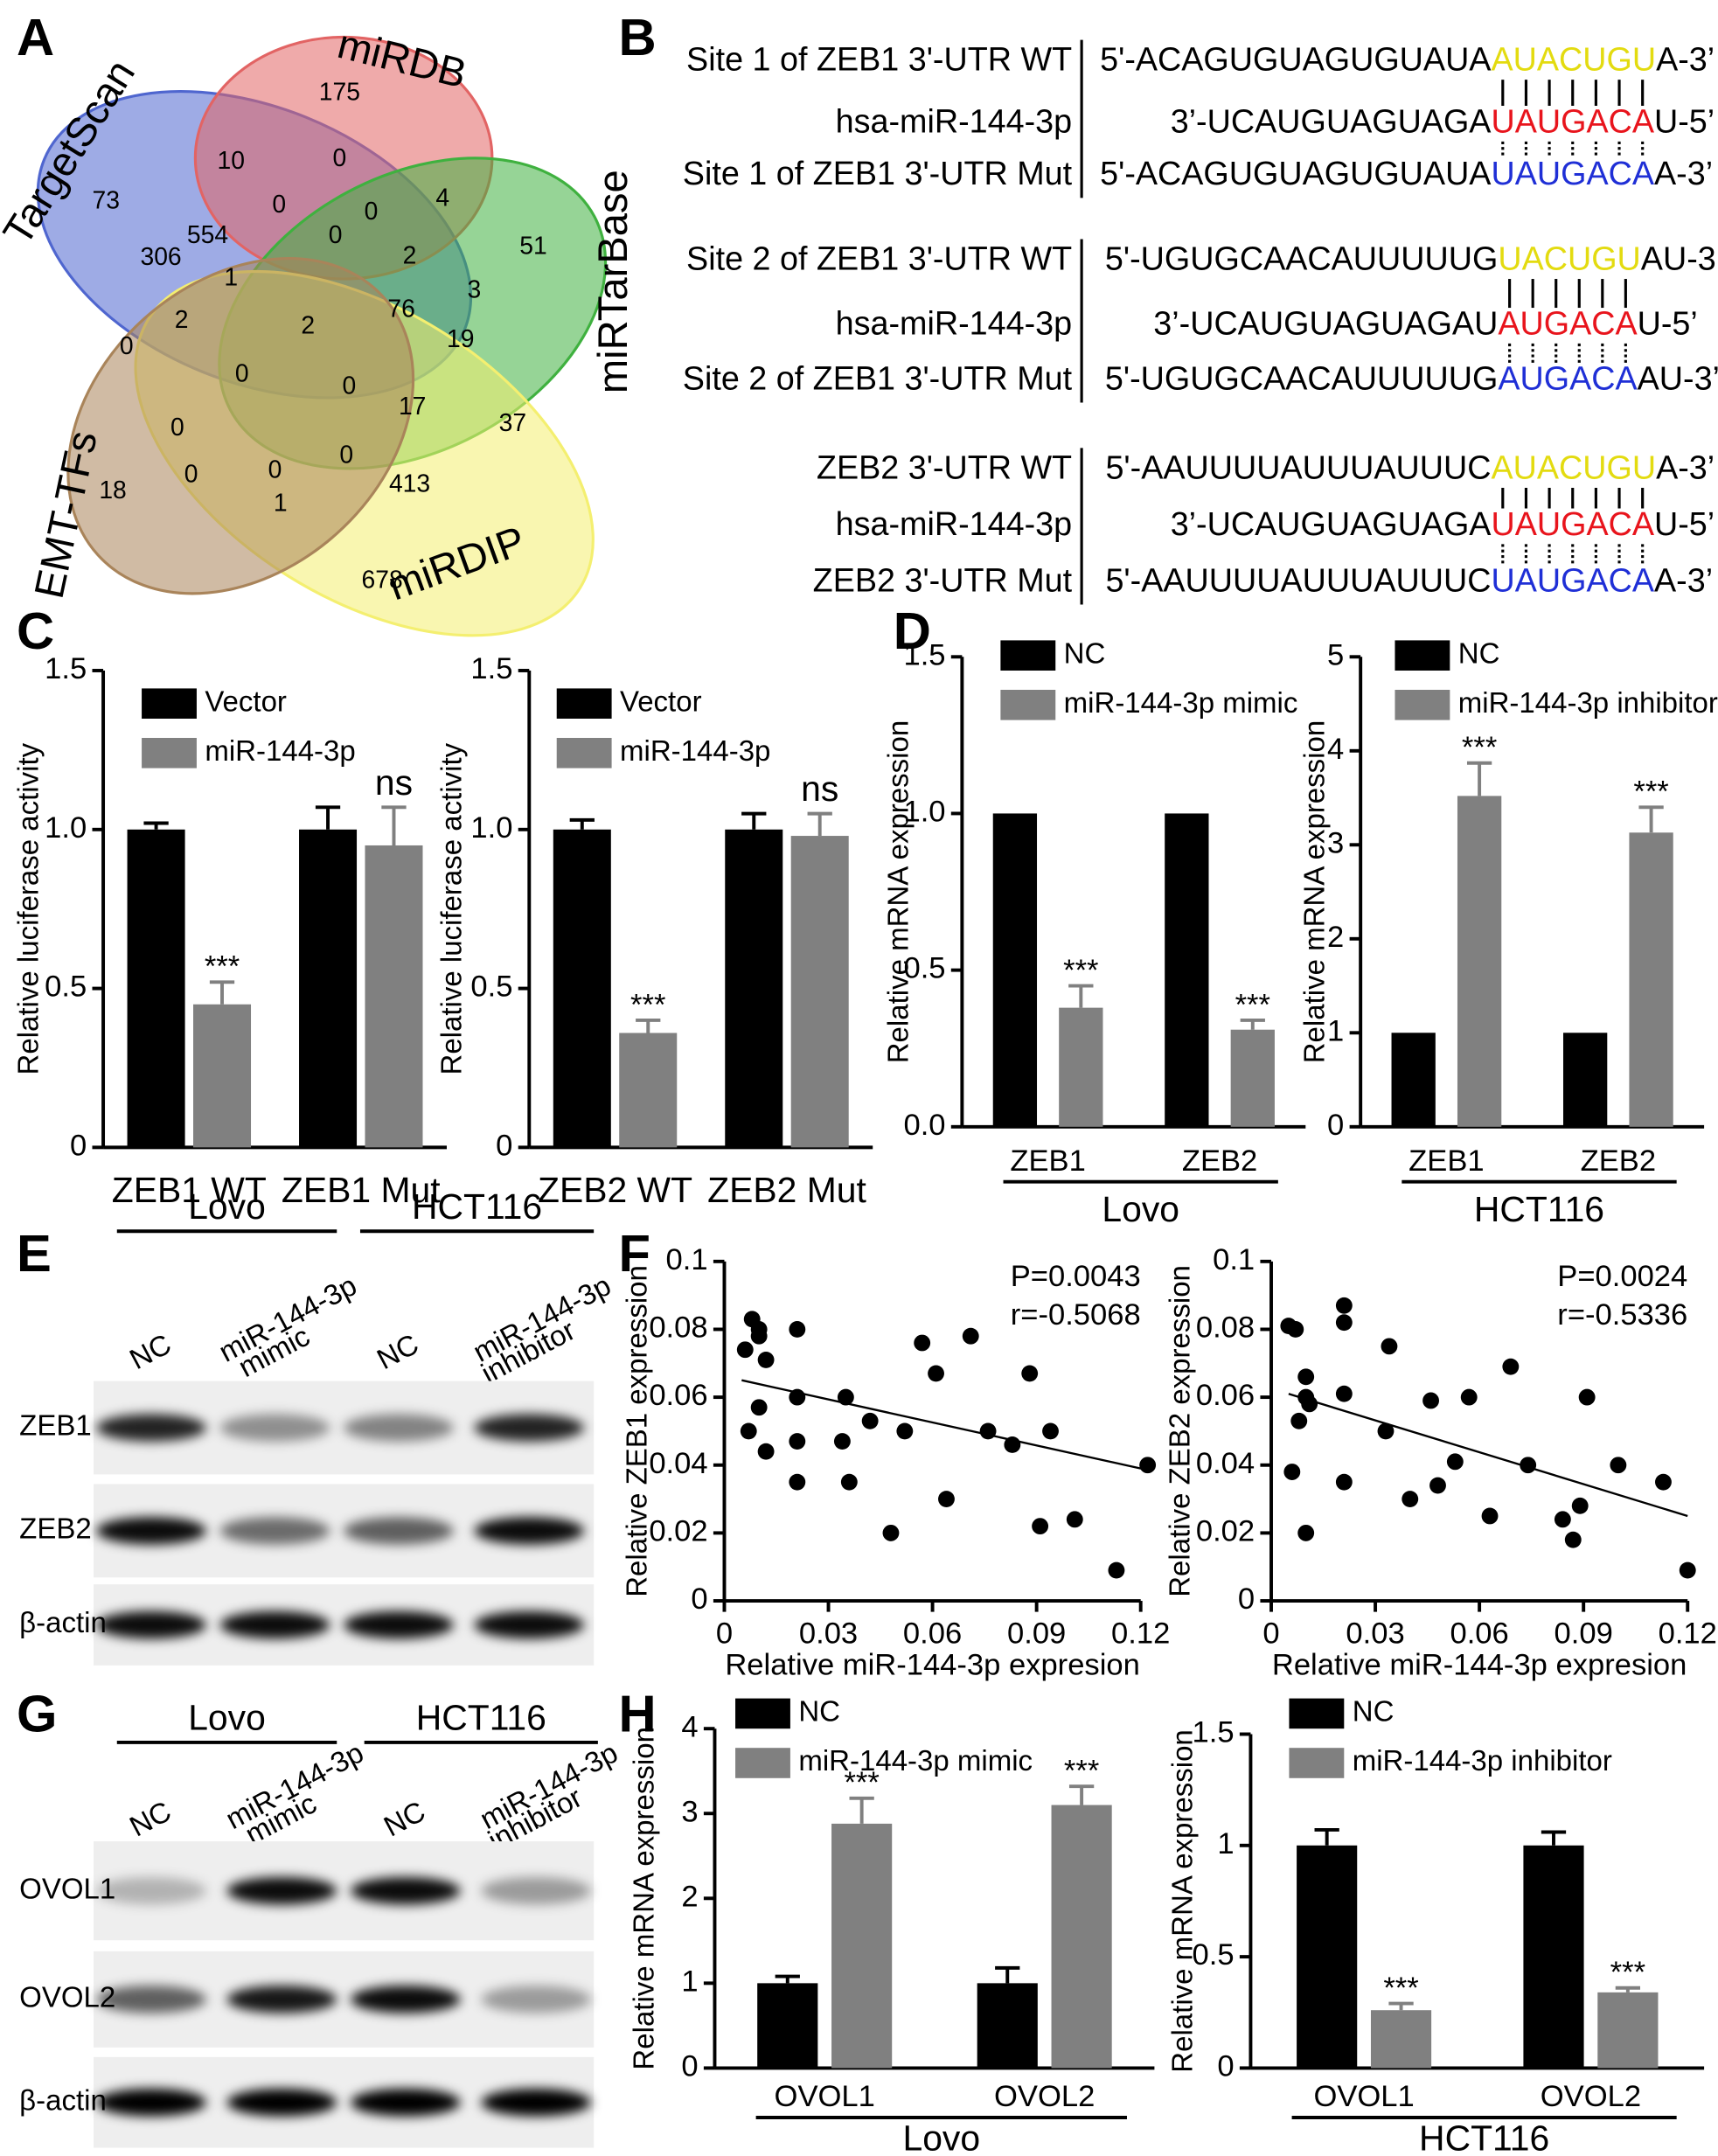 This screenshot has height=2156, width=1718. What do you see at coordinates (786, 1190) in the screenshot?
I see `x-tick-label: ZEB2 Mut` at bounding box center [786, 1190].